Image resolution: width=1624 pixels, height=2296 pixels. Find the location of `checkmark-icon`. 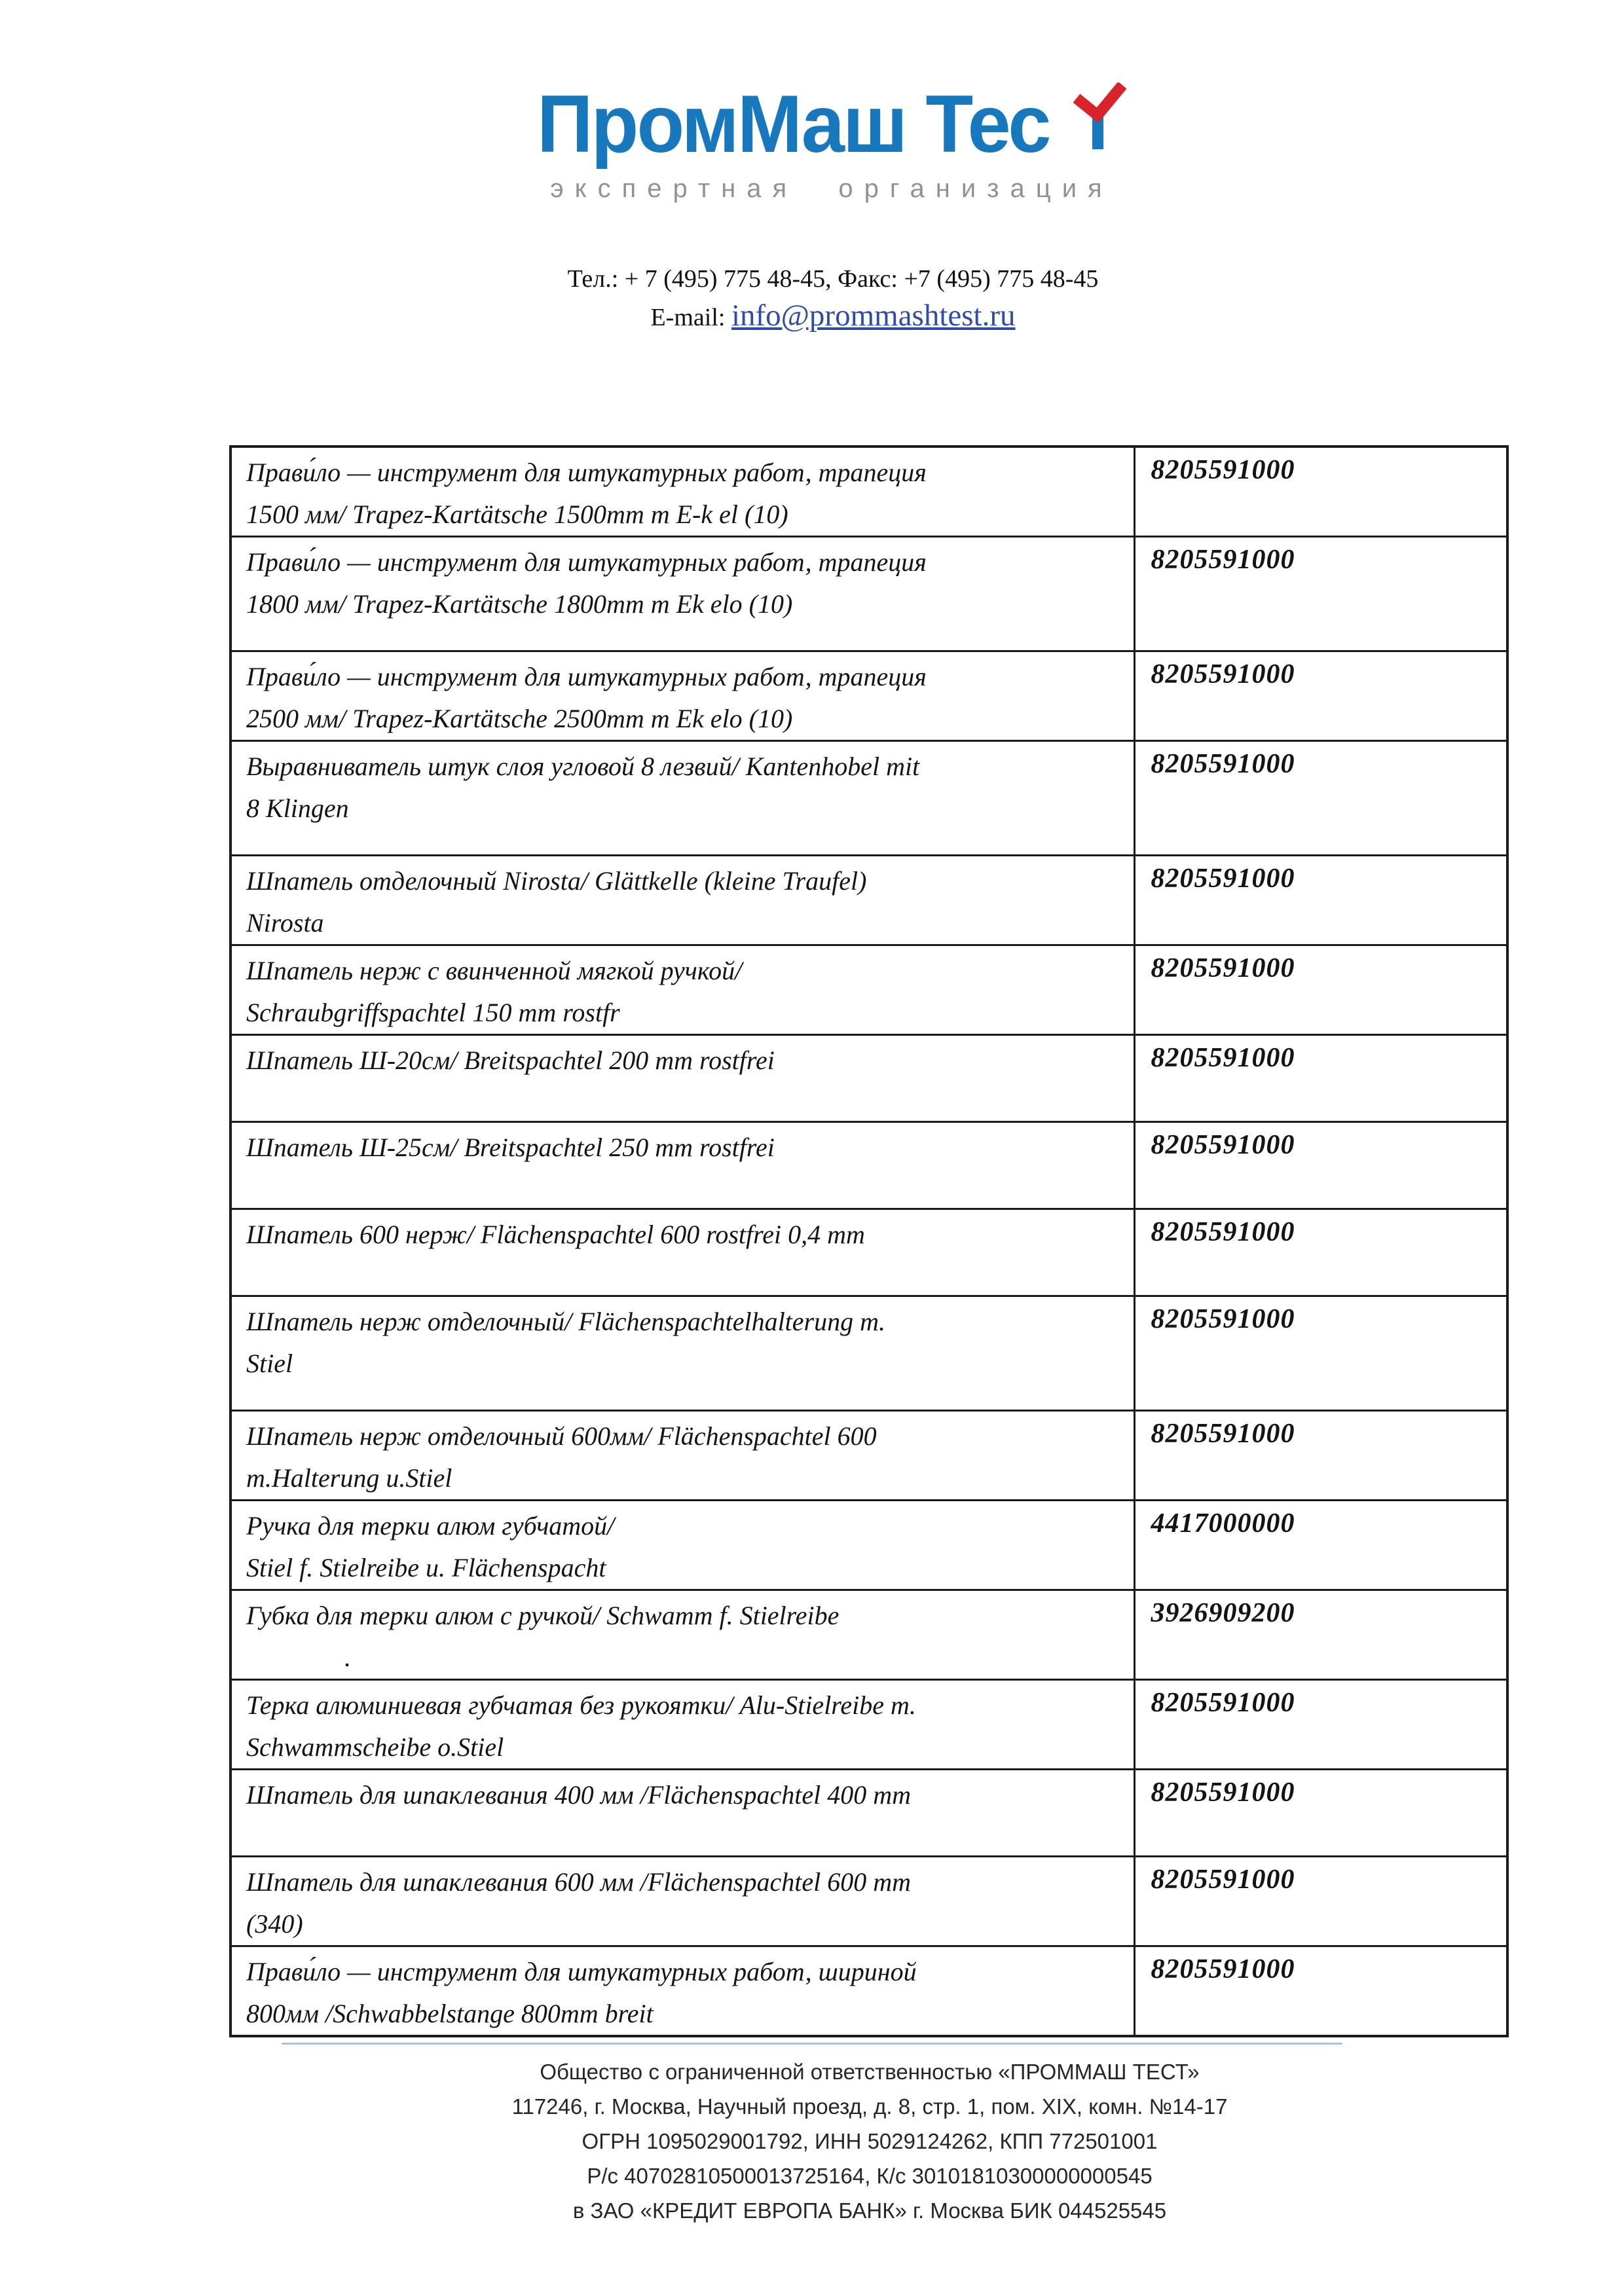

checkmark-icon is located at coordinates (1099, 115).